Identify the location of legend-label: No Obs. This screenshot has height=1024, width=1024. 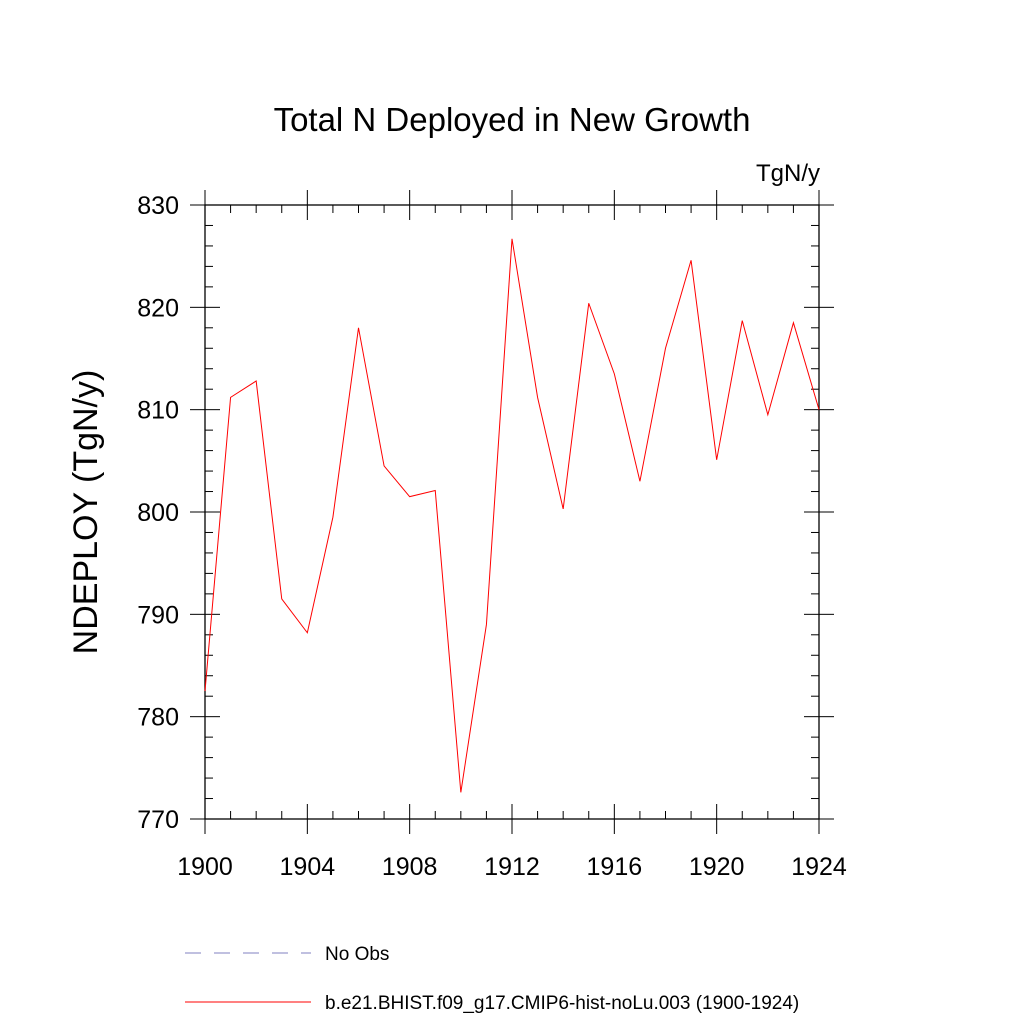
(357, 954).